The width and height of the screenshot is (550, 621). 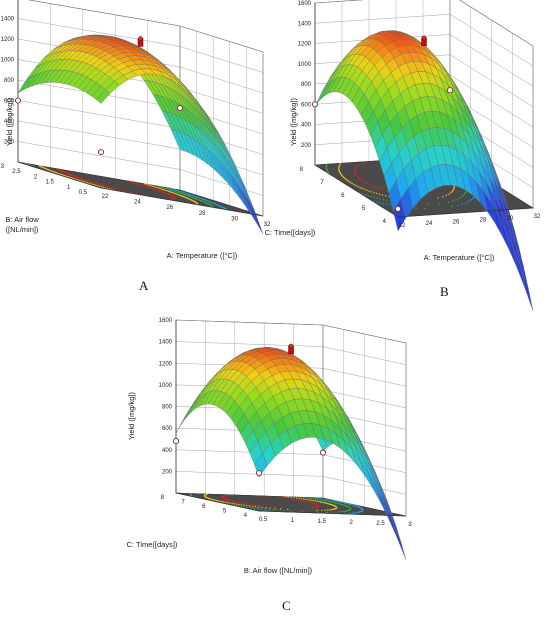 I want to click on x-tick-label: 2.5, so click(x=380, y=524).